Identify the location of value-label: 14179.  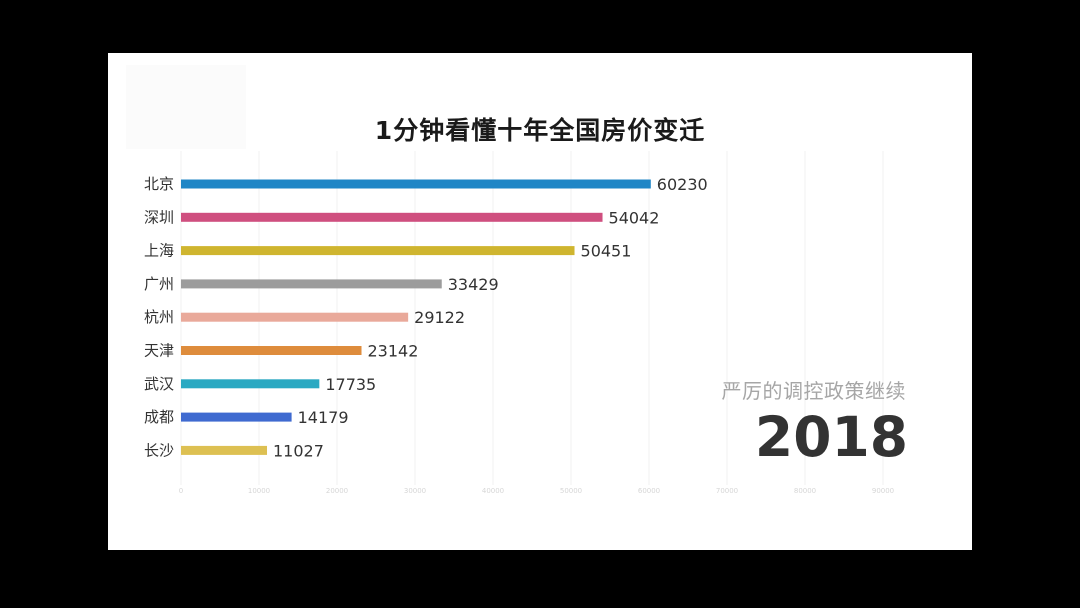
(323, 417).